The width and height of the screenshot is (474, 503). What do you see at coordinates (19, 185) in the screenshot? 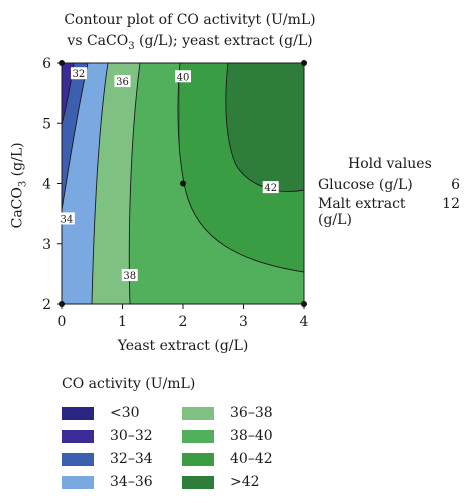
I see `y-axis-label: CaCO3 (g/L)` at bounding box center [19, 185].